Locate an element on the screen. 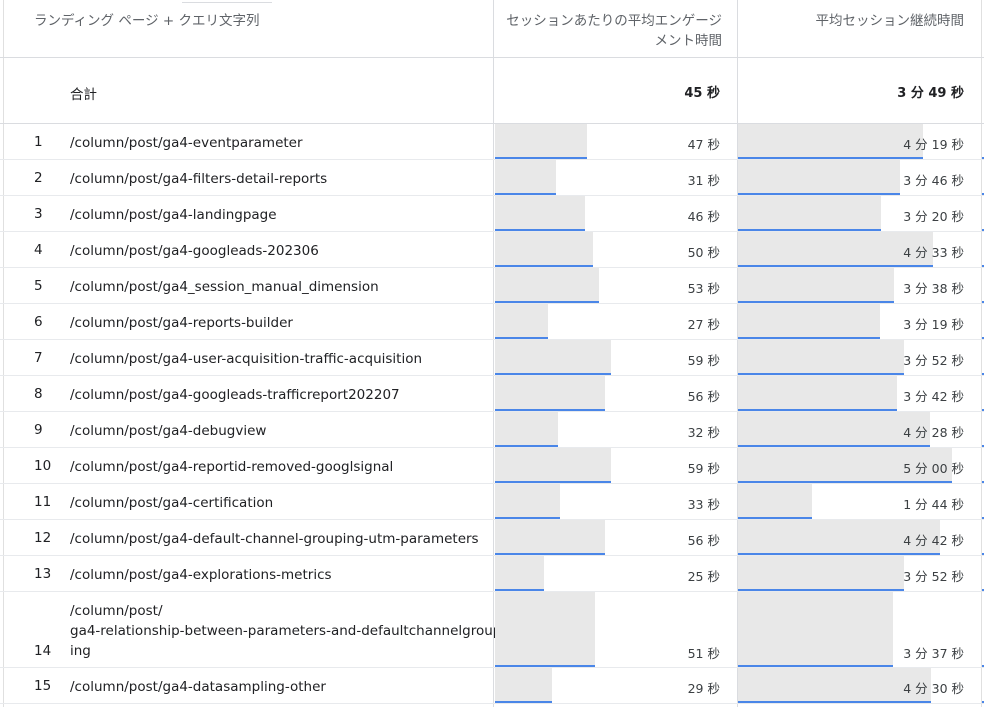  column-divider-duration is located at coordinates (737, 353).